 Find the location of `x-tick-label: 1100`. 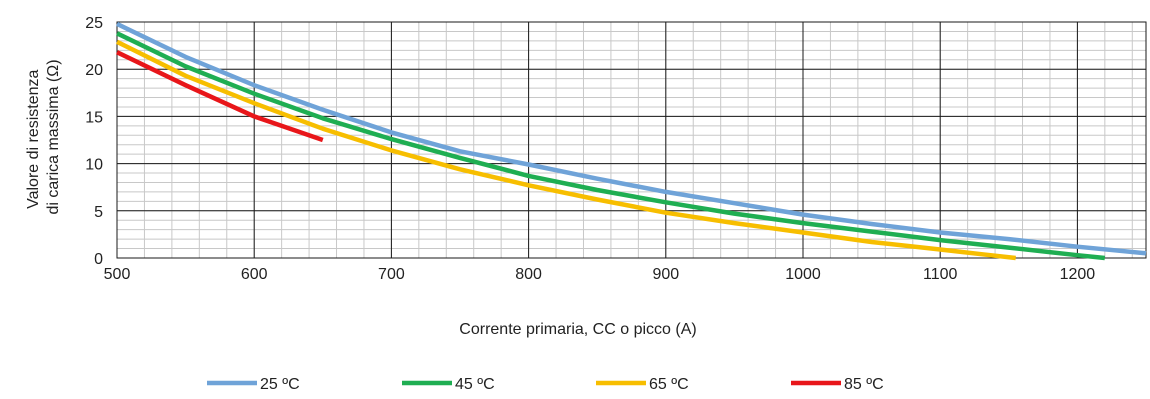

x-tick-label: 1100 is located at coordinates (940, 274).